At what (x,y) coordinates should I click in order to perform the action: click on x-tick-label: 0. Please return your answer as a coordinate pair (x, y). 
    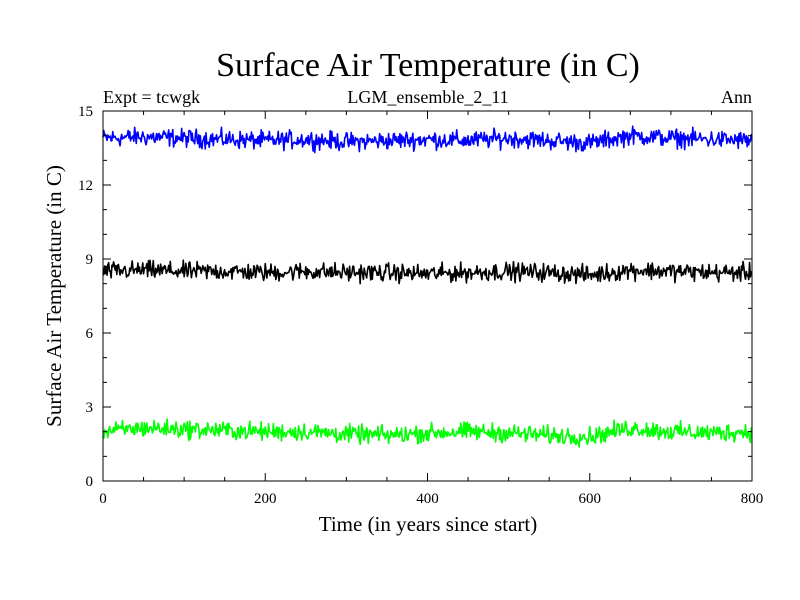
    Looking at the image, I should click on (103, 499).